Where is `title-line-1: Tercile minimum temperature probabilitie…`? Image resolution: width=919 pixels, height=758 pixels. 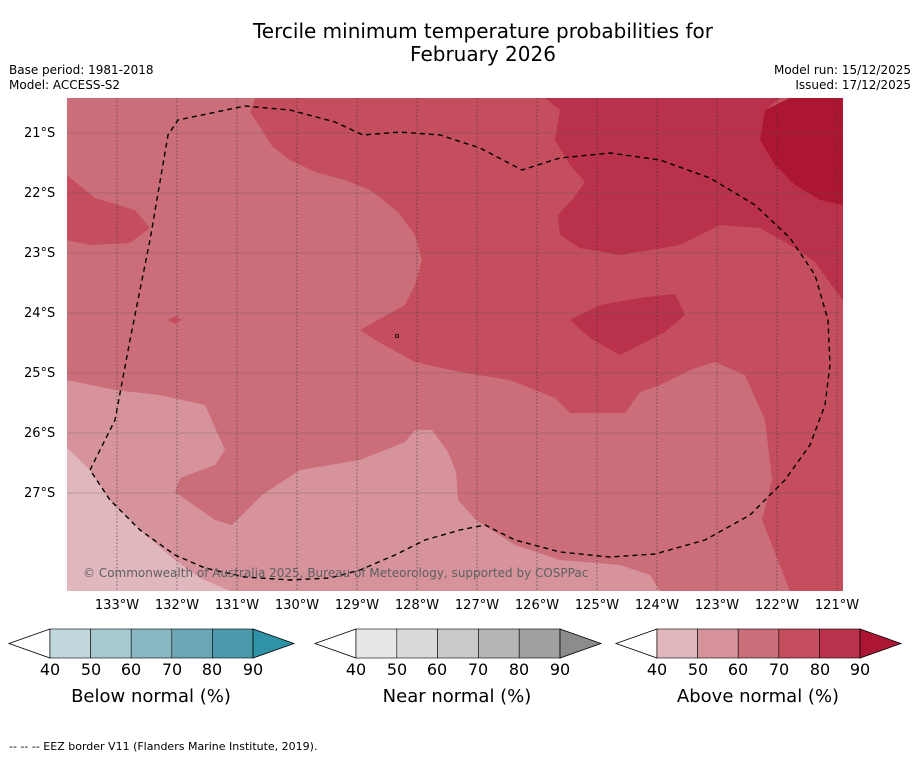
title-line-1: Tercile minimum temperature probabilitie… is located at coordinates (483, 31).